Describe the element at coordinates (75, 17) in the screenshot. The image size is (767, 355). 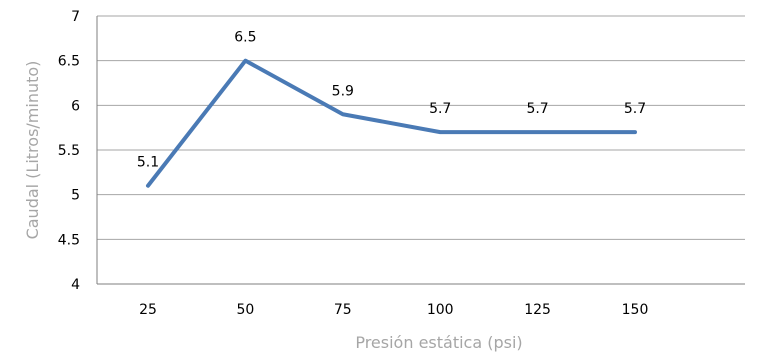
I see `y-tick-label: 7` at that location.